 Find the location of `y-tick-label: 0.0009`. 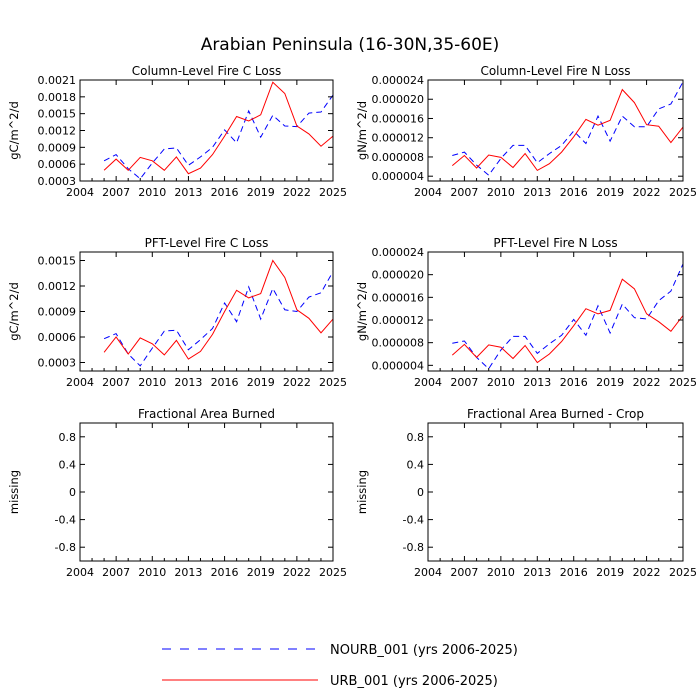

y-tick-label: 0.0009 is located at coordinates (57, 312).